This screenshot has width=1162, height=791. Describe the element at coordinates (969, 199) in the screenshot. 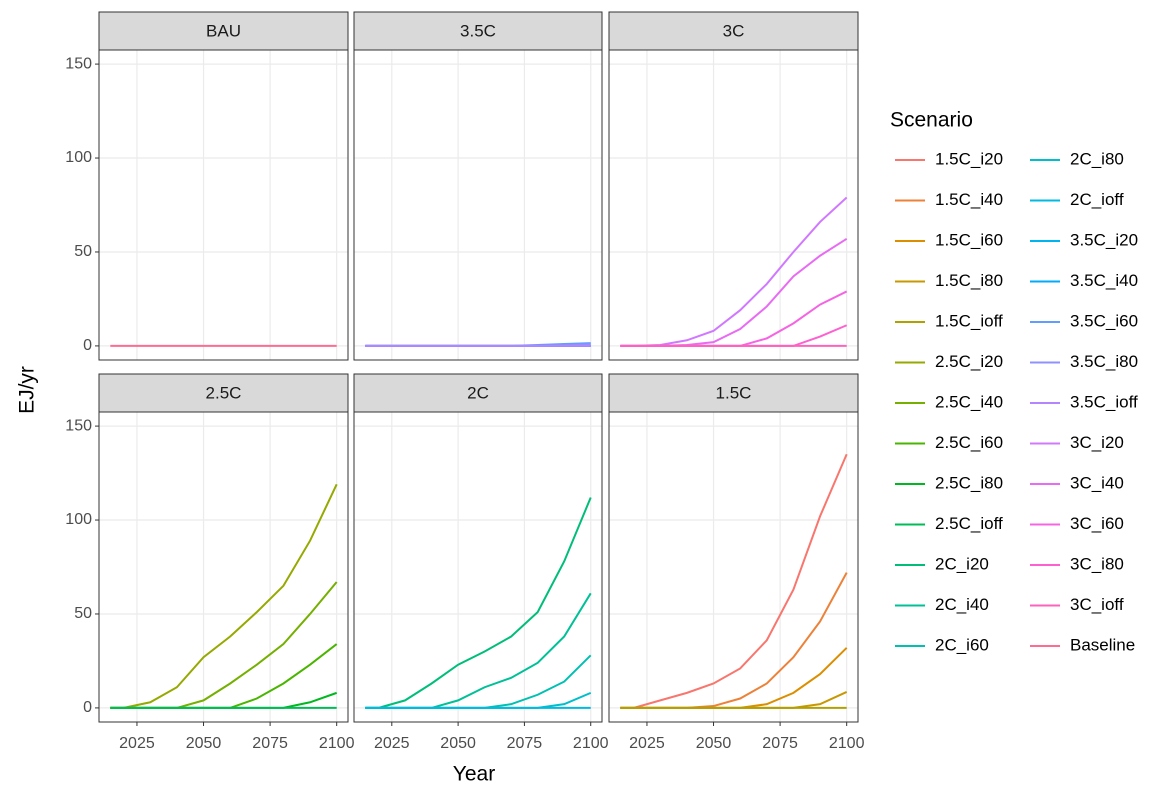

I see `legend-label: 1.5C_i40` at that location.